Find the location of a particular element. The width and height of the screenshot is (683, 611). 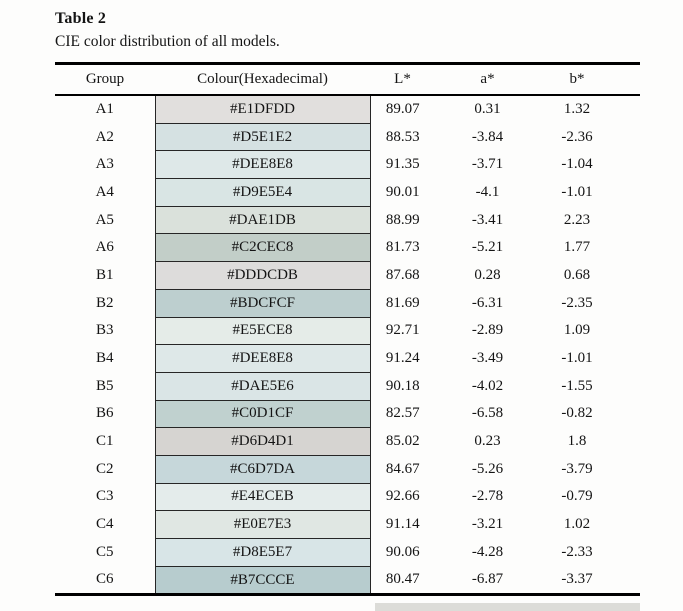

color-swatch-cell: #C6D7DA is located at coordinates (262, 469).